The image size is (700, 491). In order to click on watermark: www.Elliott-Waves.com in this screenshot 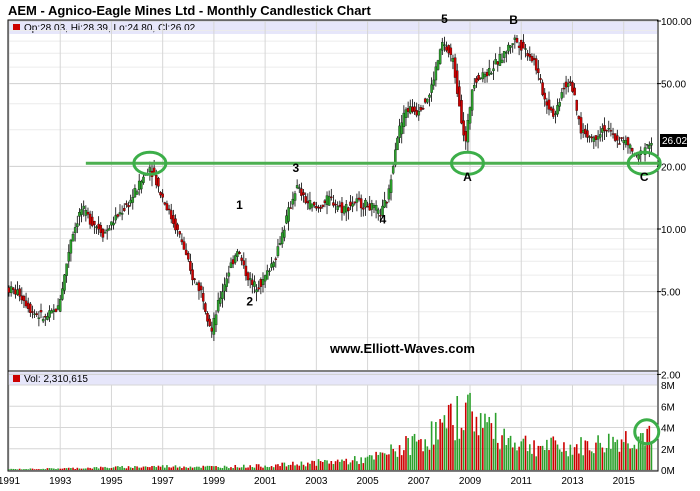, I will do `click(402, 348)`.